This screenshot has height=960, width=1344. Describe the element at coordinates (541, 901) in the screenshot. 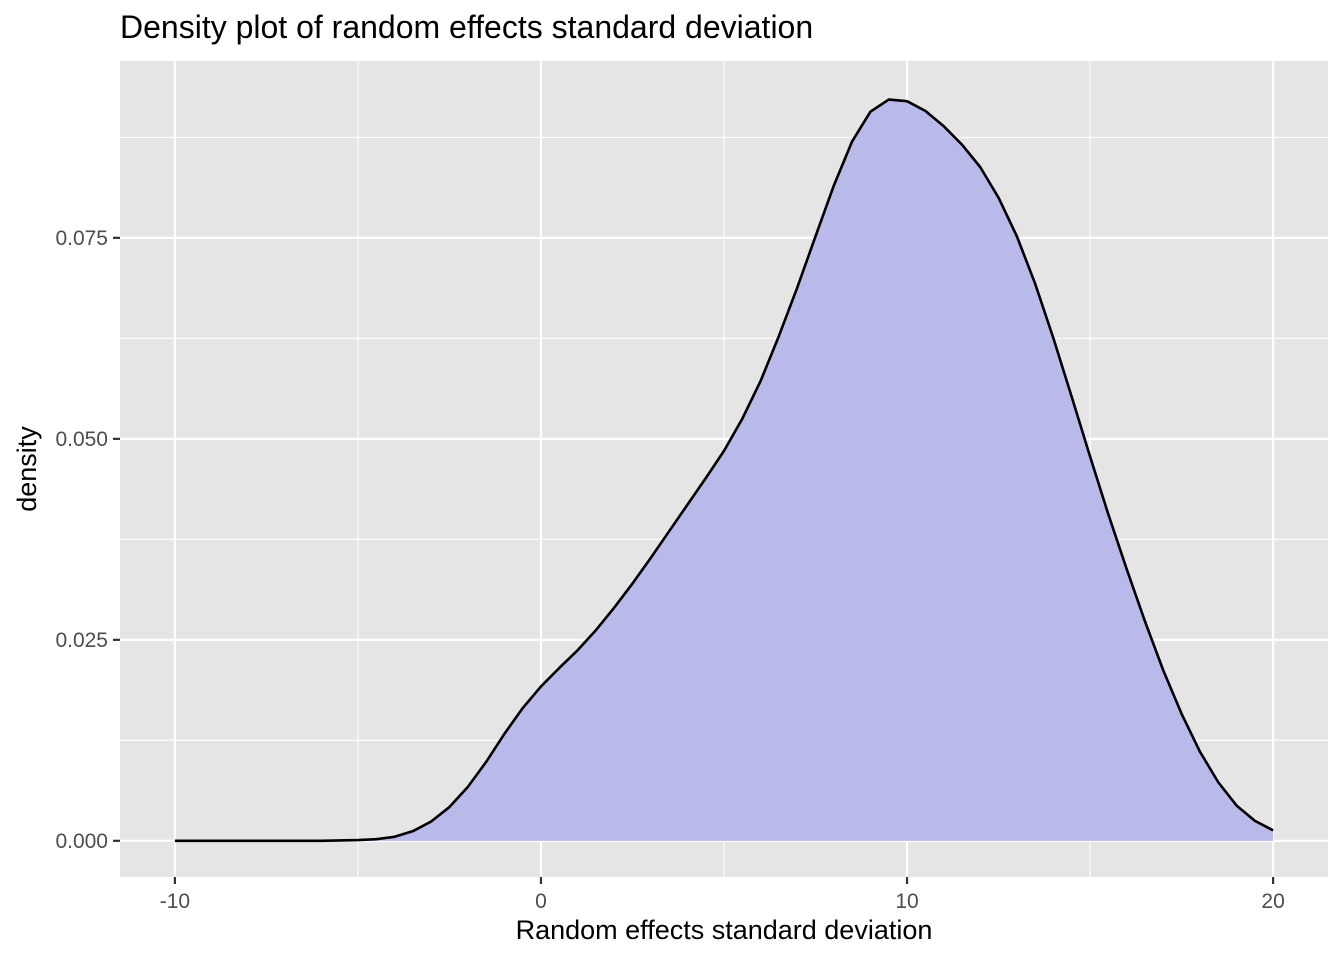

I see `x-tick-label-1: 0` at that location.